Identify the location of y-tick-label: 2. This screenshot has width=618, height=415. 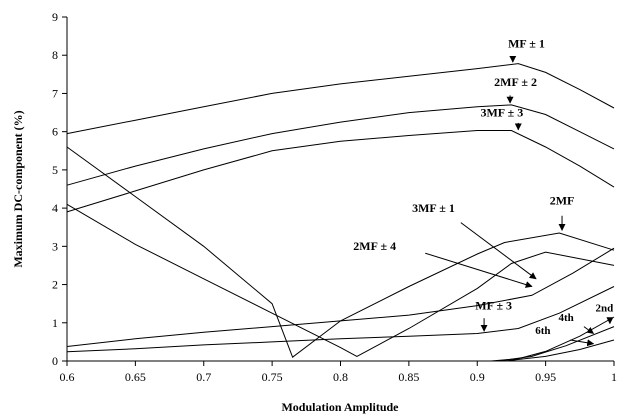
(55, 285).